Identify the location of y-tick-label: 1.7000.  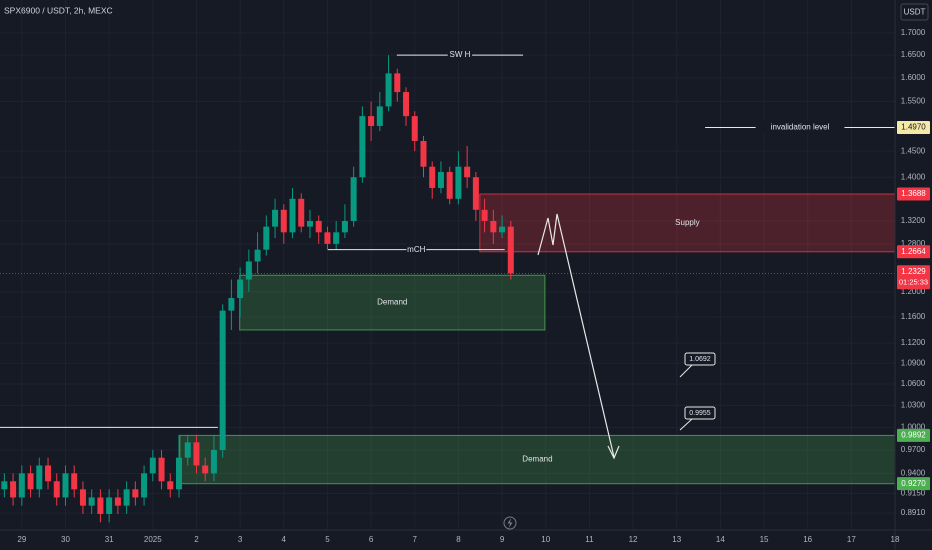
(913, 32).